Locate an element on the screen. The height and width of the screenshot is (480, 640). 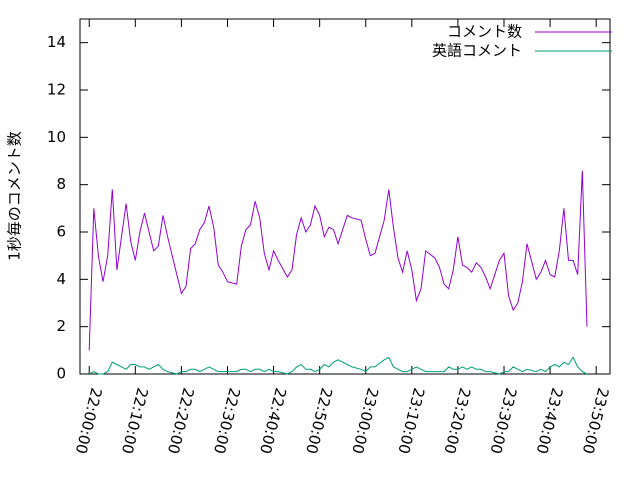
y-axis-label: 1秒毎のコメント数 is located at coordinates (15, 196).